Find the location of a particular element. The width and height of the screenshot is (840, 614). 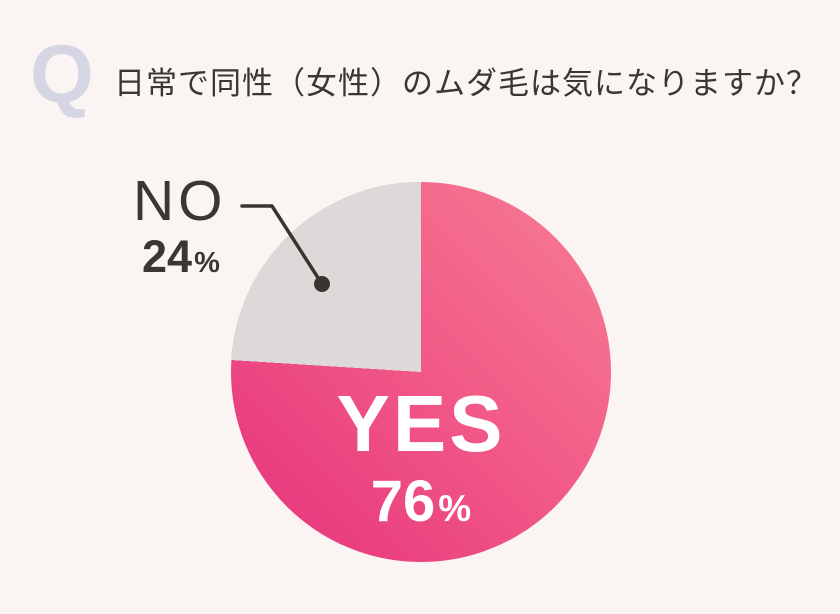

no-percentage-value: 24 is located at coordinates (167, 256).